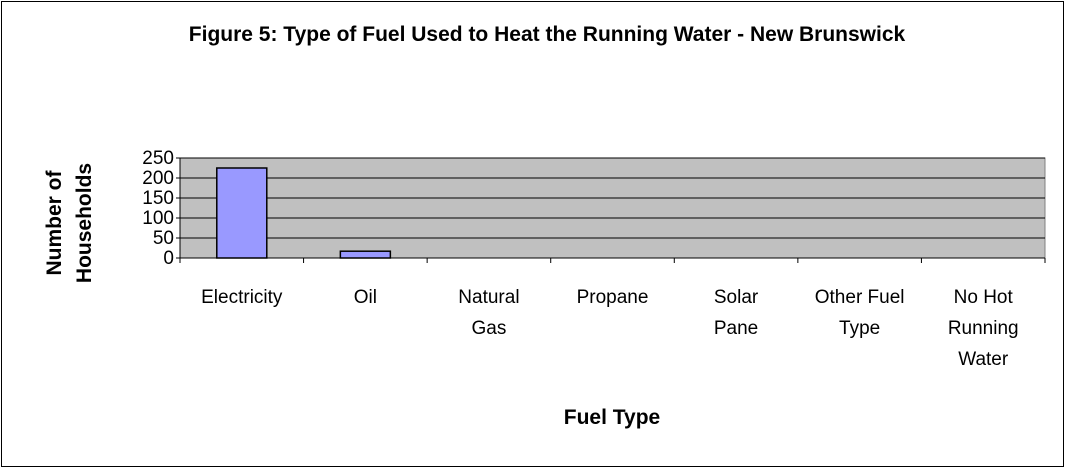 This screenshot has height=468, width=1065. What do you see at coordinates (158, 178) in the screenshot?
I see `y-tick-label: 200` at bounding box center [158, 178].